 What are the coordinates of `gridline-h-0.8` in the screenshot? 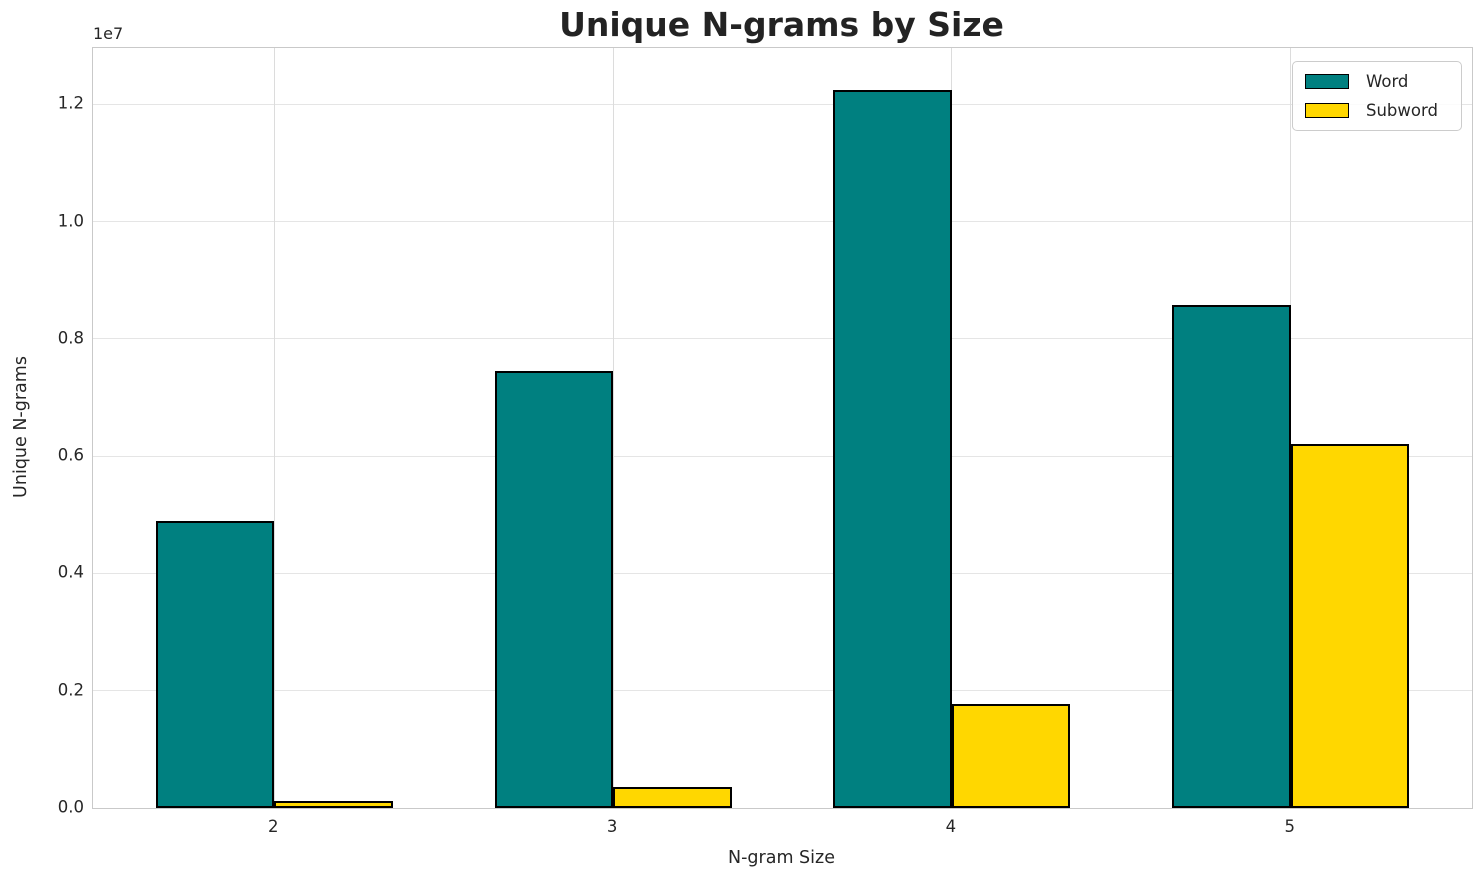 It's located at (782, 339).